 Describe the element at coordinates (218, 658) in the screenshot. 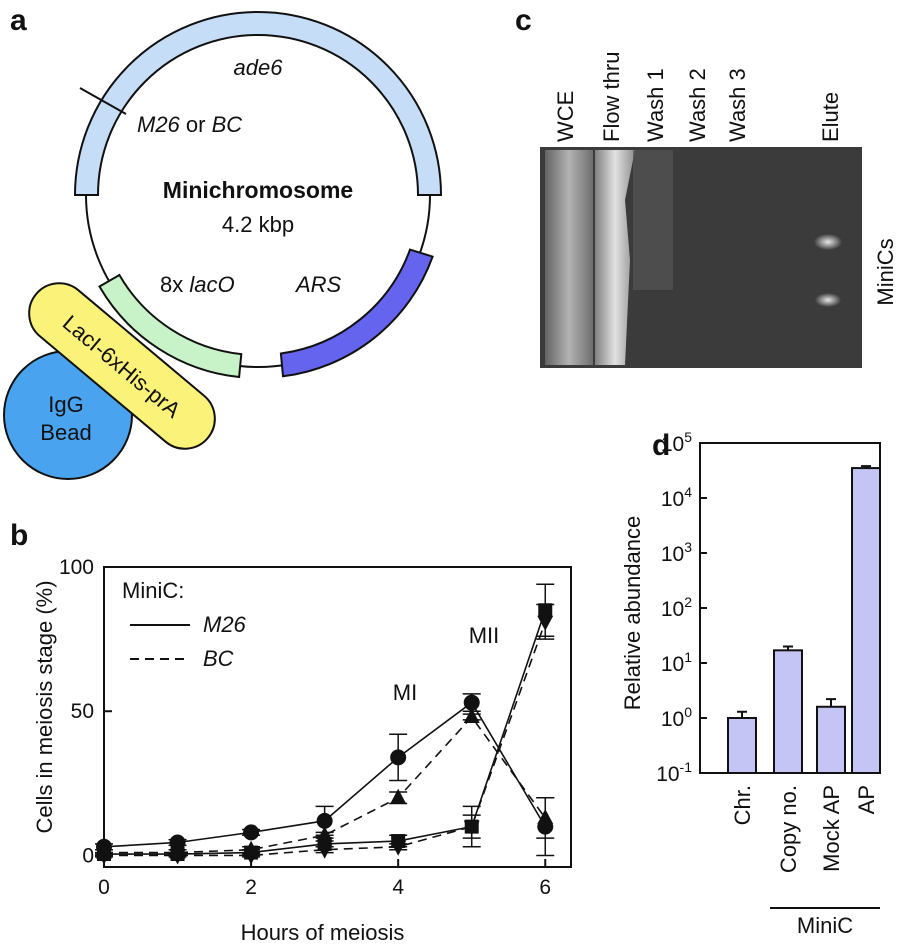

I see `legend-label: BC` at that location.